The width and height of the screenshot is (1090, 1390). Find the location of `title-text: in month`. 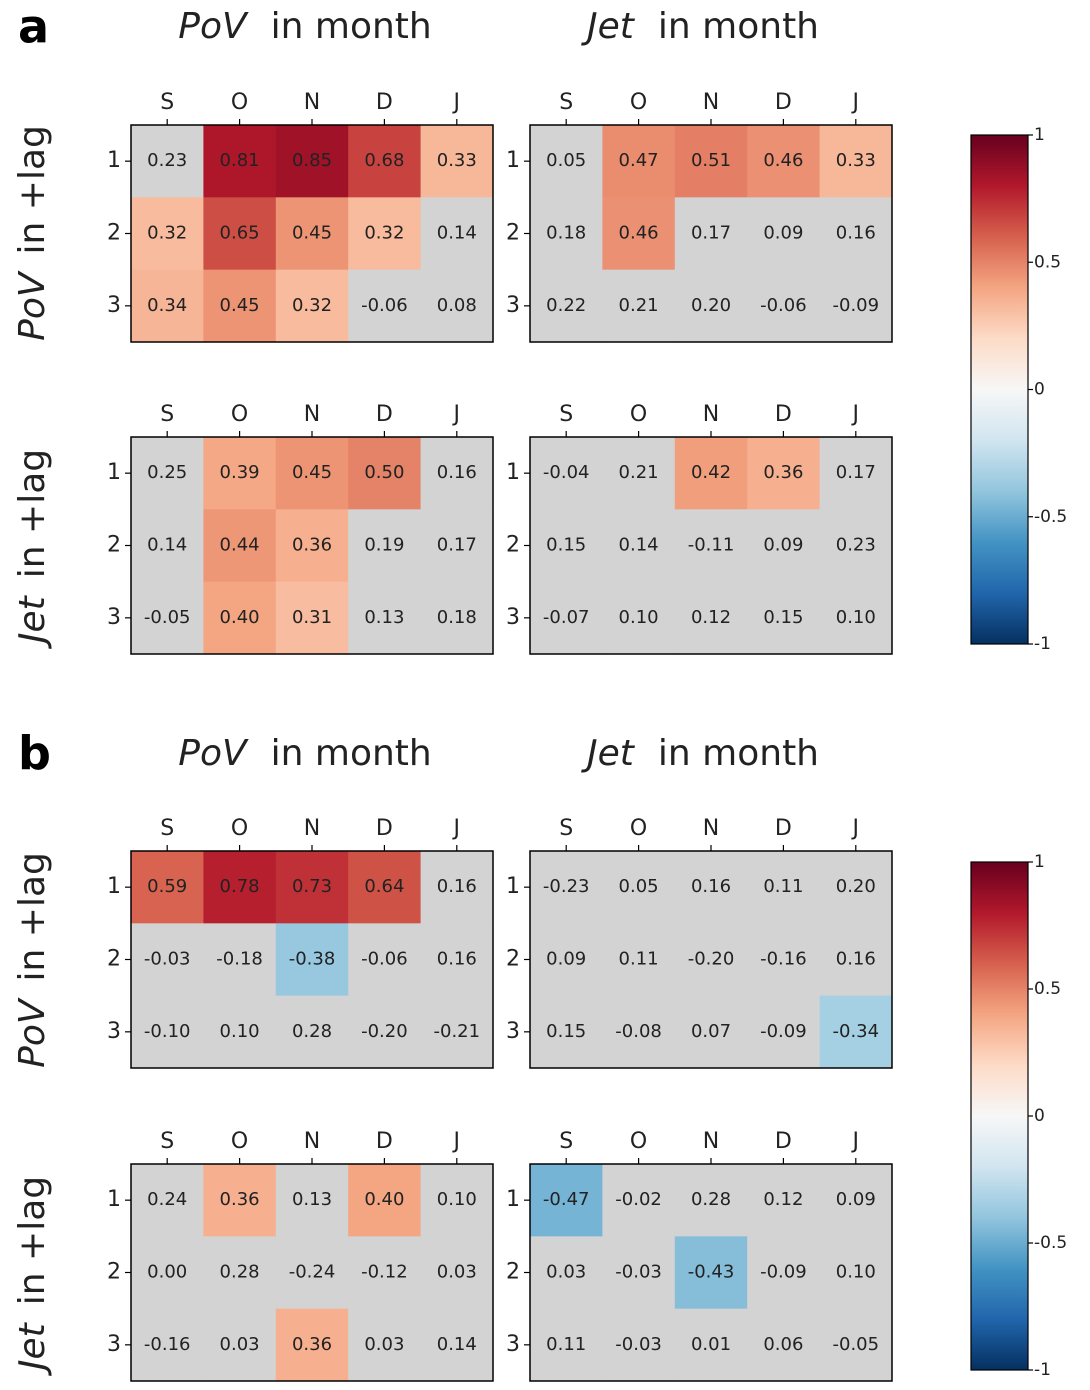

title-text: in month is located at coordinates (351, 26).